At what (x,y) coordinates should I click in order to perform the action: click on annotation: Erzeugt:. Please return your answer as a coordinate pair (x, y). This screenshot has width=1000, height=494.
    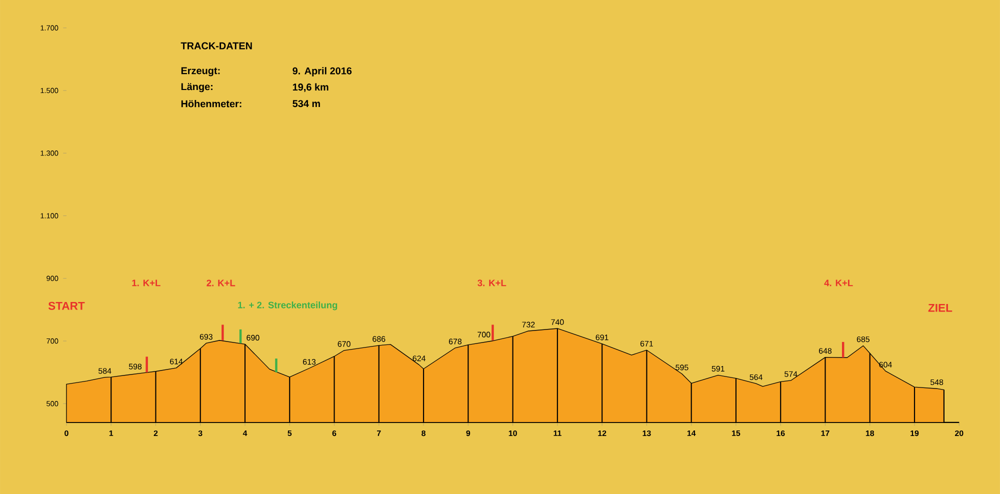
    Looking at the image, I should click on (200, 71).